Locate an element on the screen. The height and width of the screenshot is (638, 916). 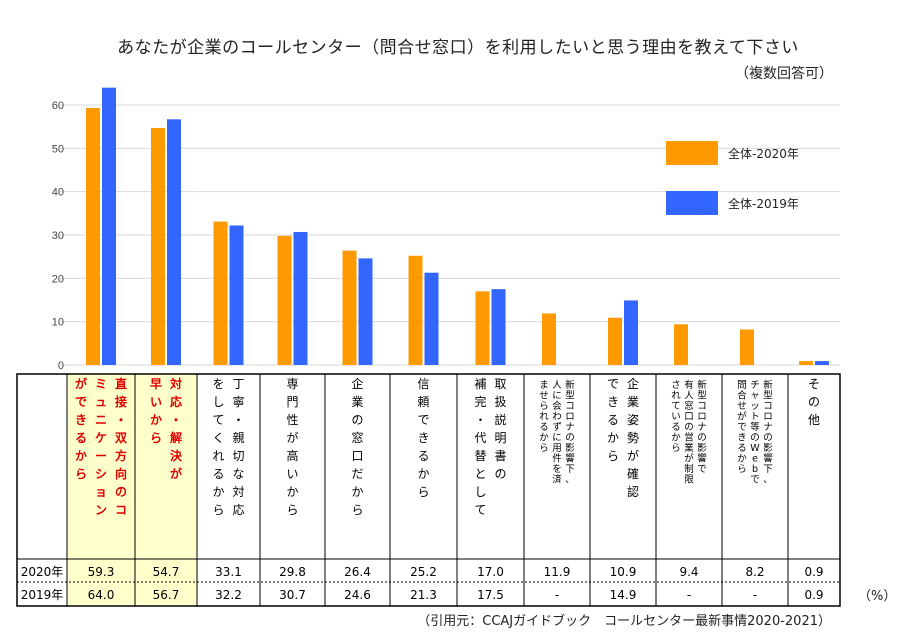
category-label: ができるから is located at coordinates (81, 428).